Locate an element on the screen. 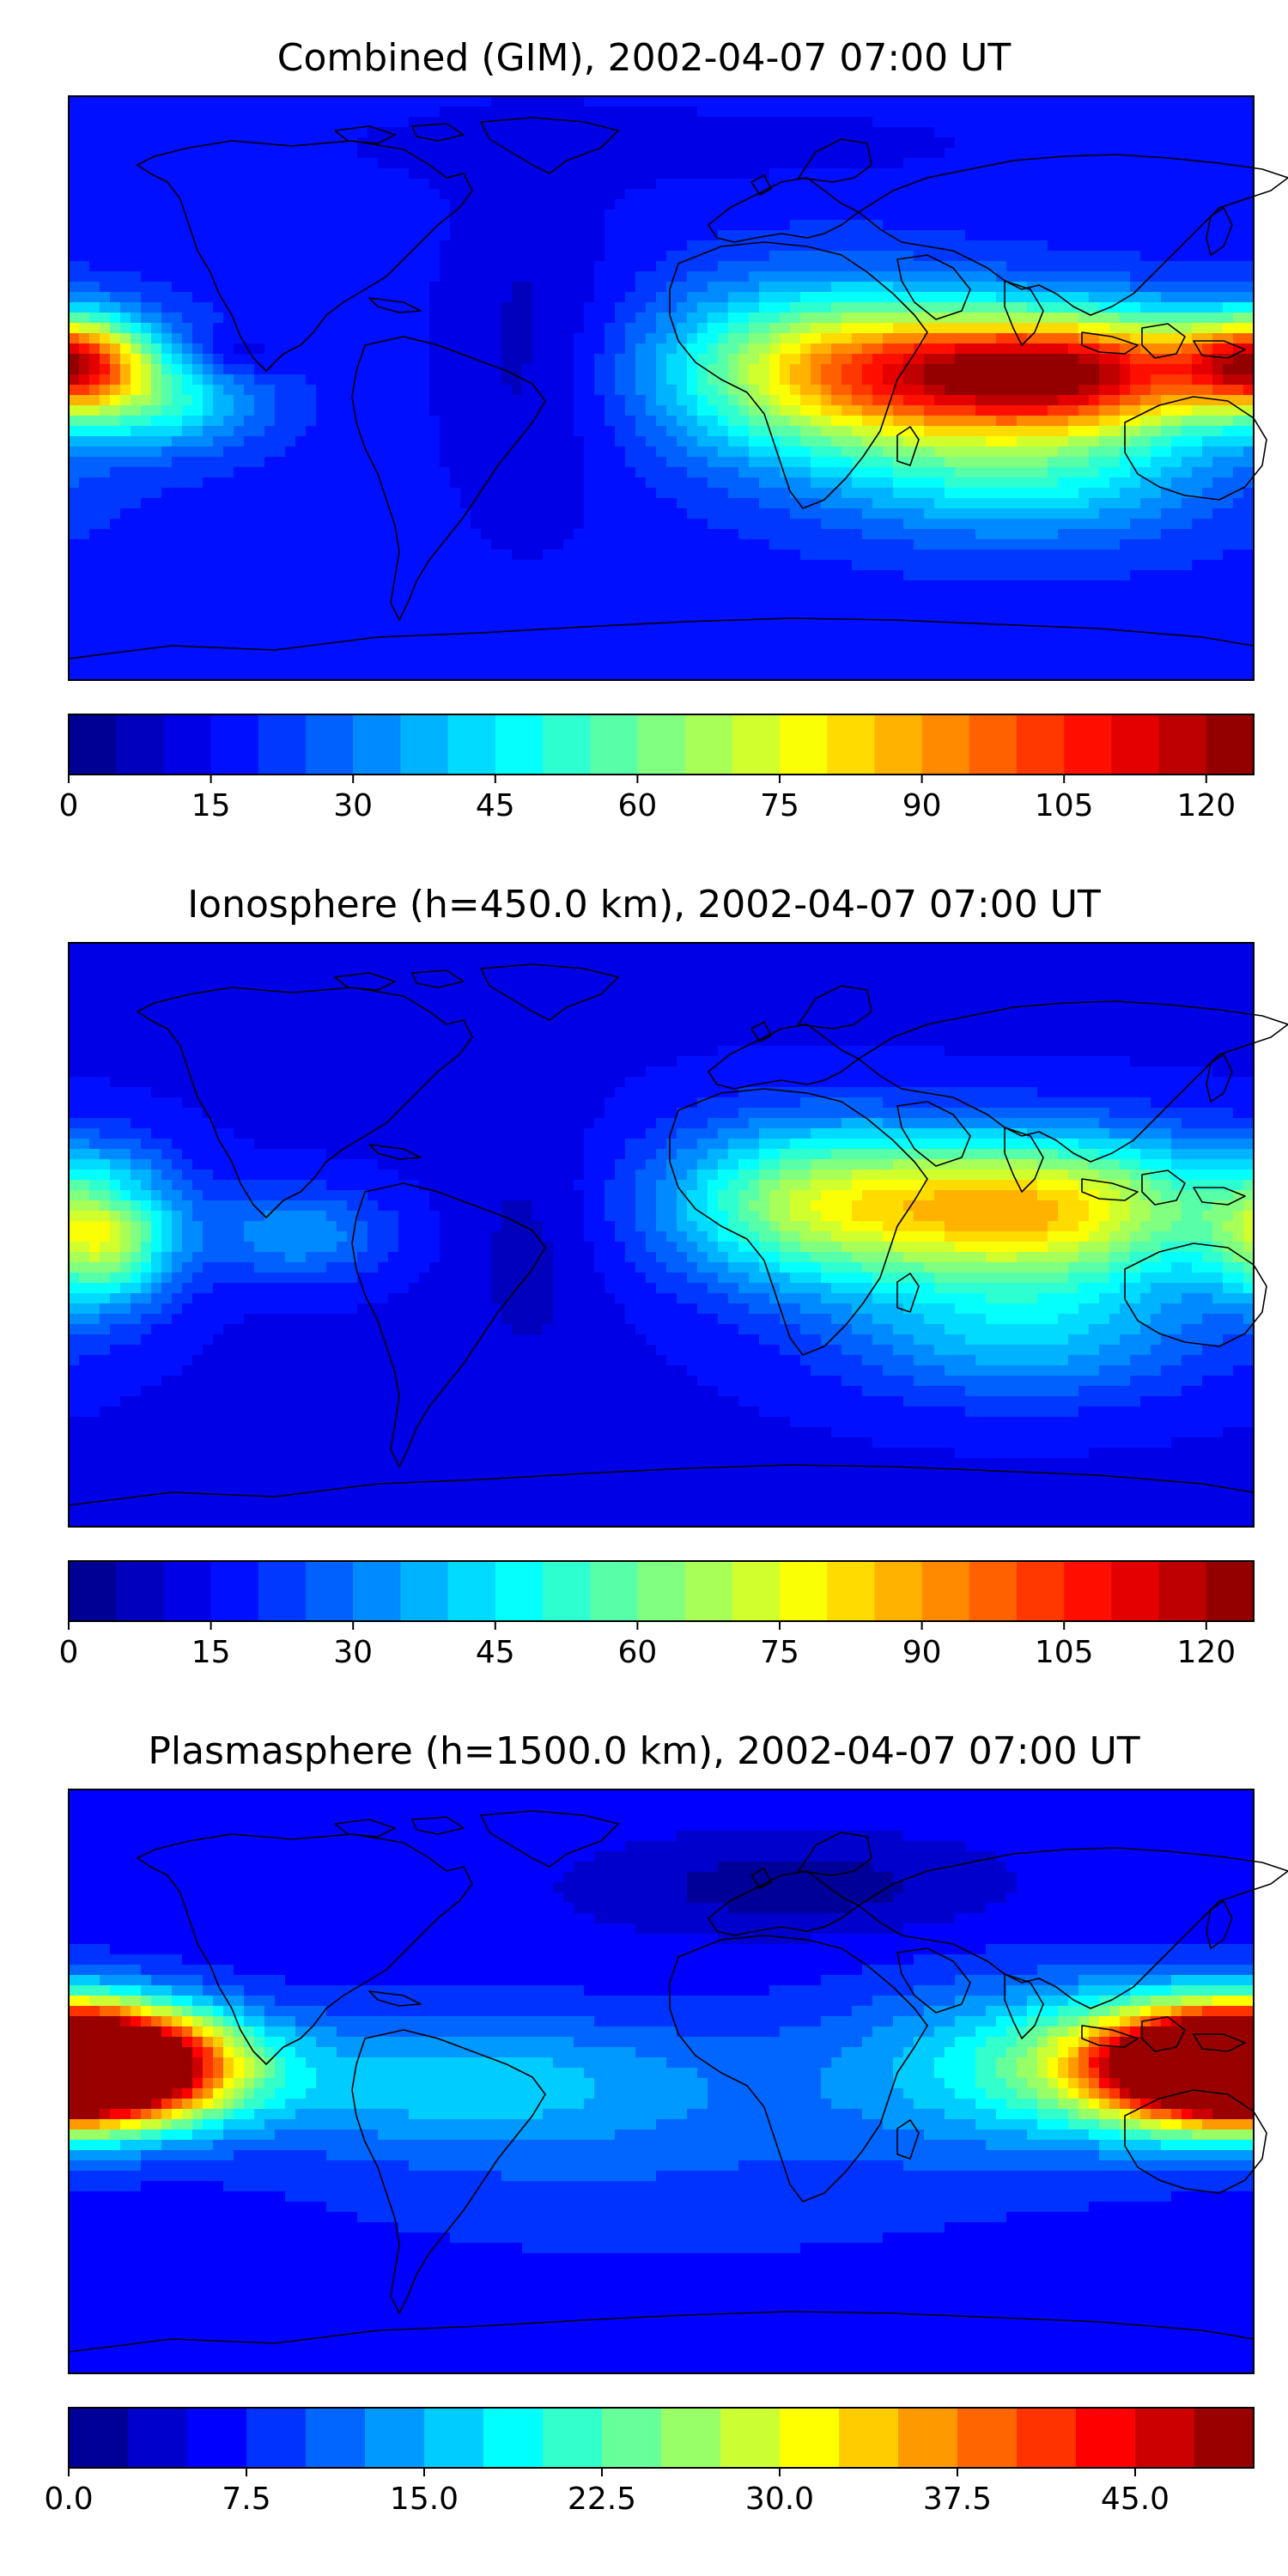  colorbar-tick-label: 15.0 is located at coordinates (424, 2500).